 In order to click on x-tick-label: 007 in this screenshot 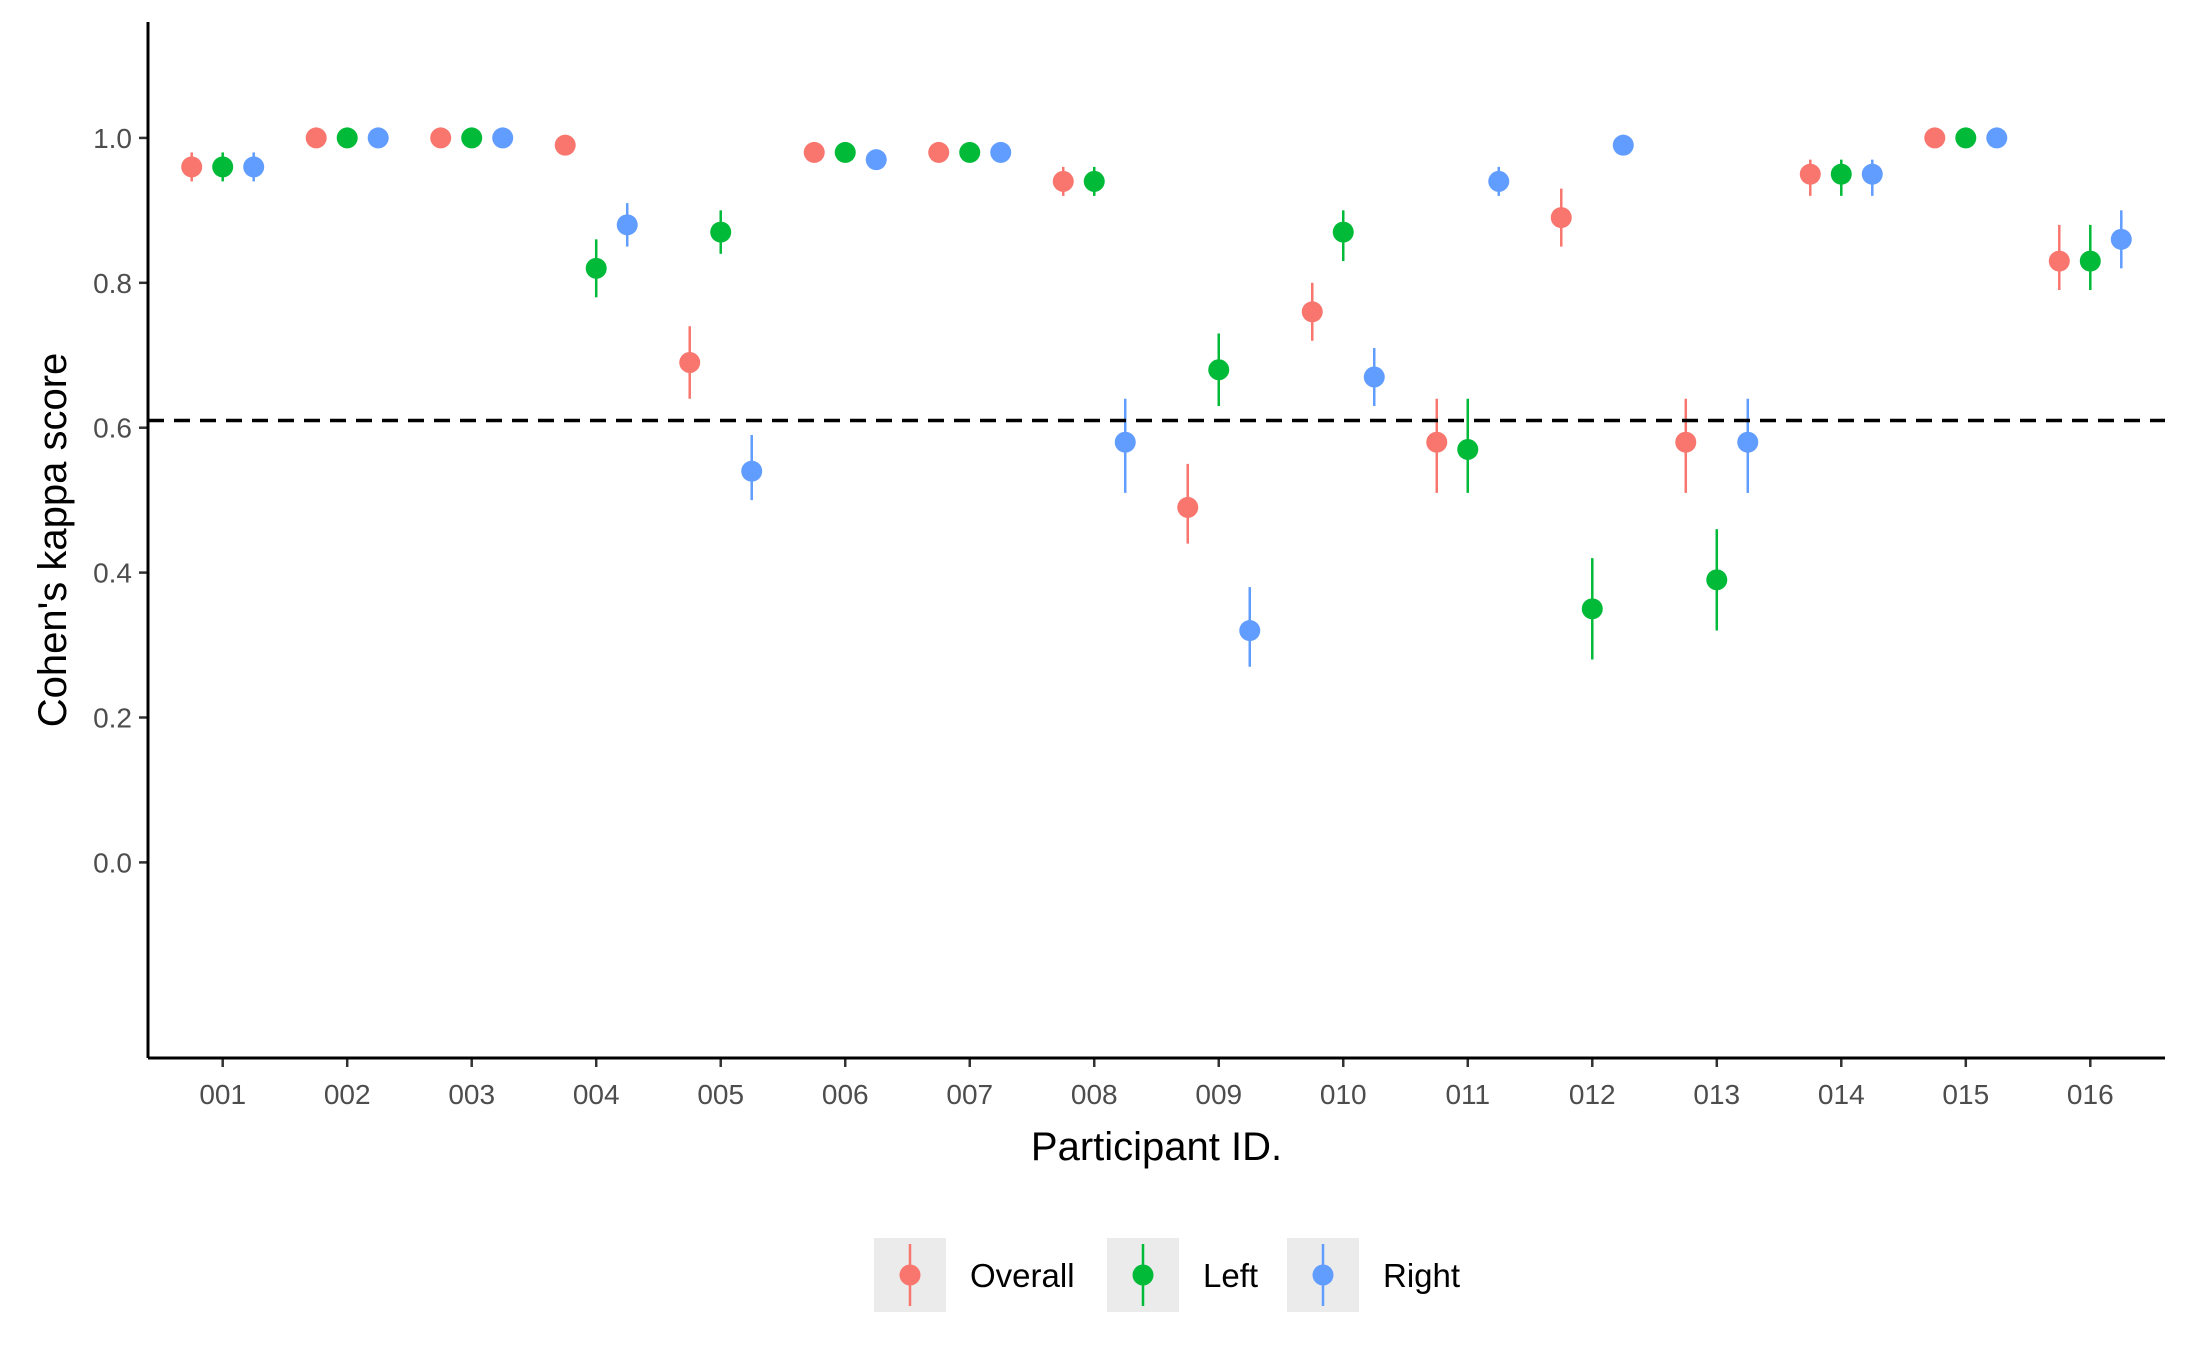, I will do `click(969, 1094)`.